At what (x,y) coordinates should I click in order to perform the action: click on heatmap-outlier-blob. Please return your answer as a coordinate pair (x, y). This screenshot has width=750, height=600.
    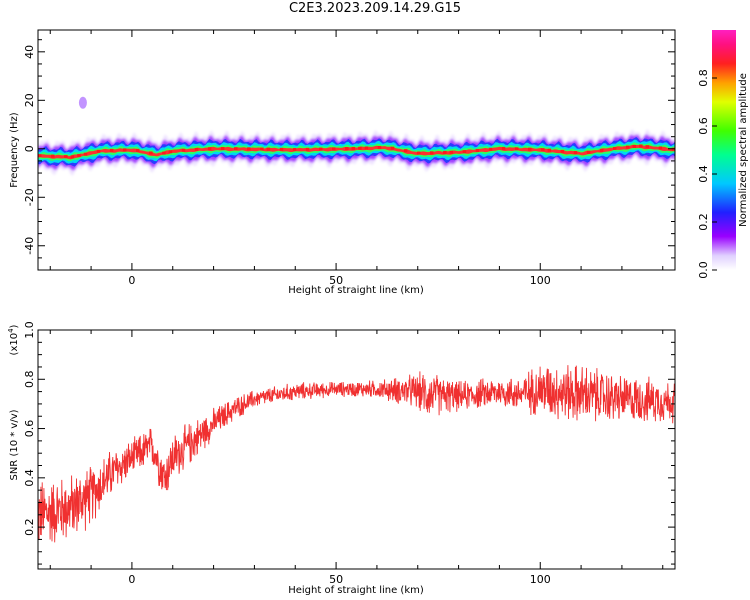
    Looking at the image, I should click on (82, 102).